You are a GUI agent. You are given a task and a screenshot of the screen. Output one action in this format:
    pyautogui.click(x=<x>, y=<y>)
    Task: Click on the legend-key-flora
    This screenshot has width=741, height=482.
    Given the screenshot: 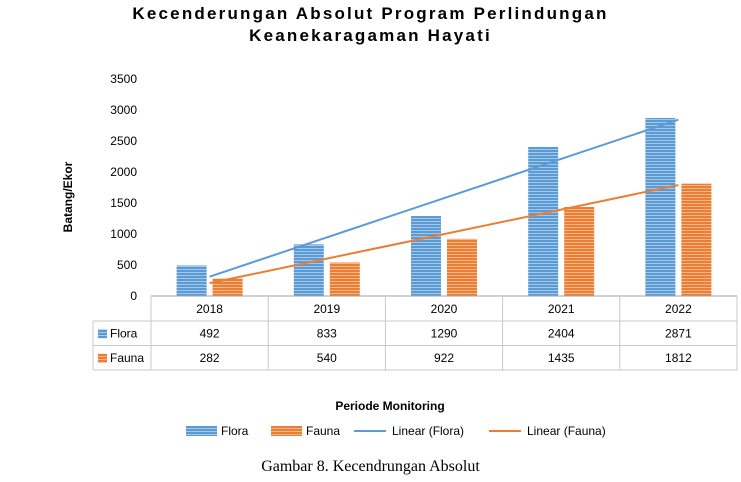 What is the action you would take?
    pyautogui.click(x=201, y=431)
    